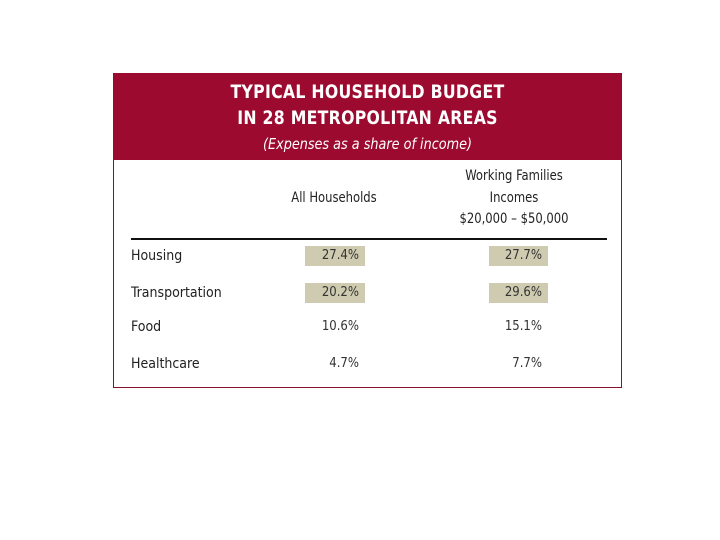 The width and height of the screenshot is (720, 540). What do you see at coordinates (176, 293) in the screenshot?
I see `row-label: Transportation` at bounding box center [176, 293].